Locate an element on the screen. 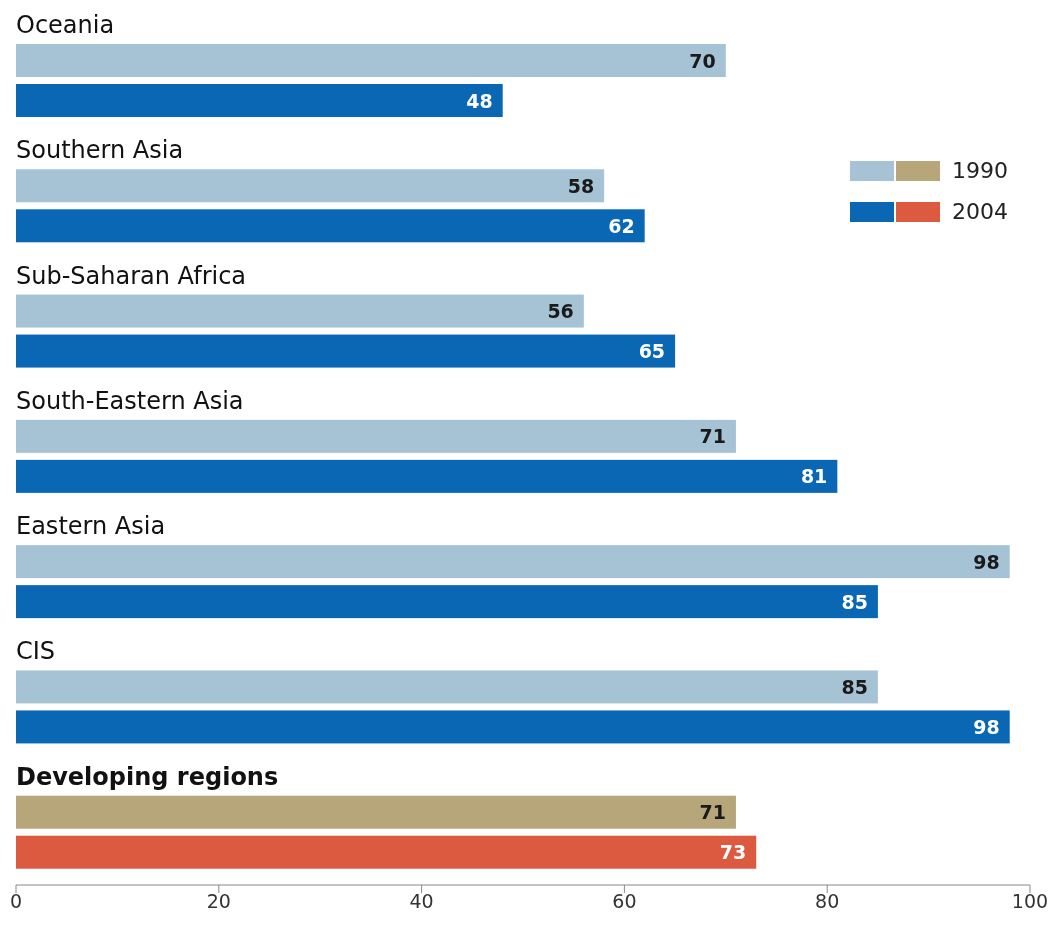 This screenshot has height=939, width=1058. y-tick-label: Oceania is located at coordinates (65, 25).